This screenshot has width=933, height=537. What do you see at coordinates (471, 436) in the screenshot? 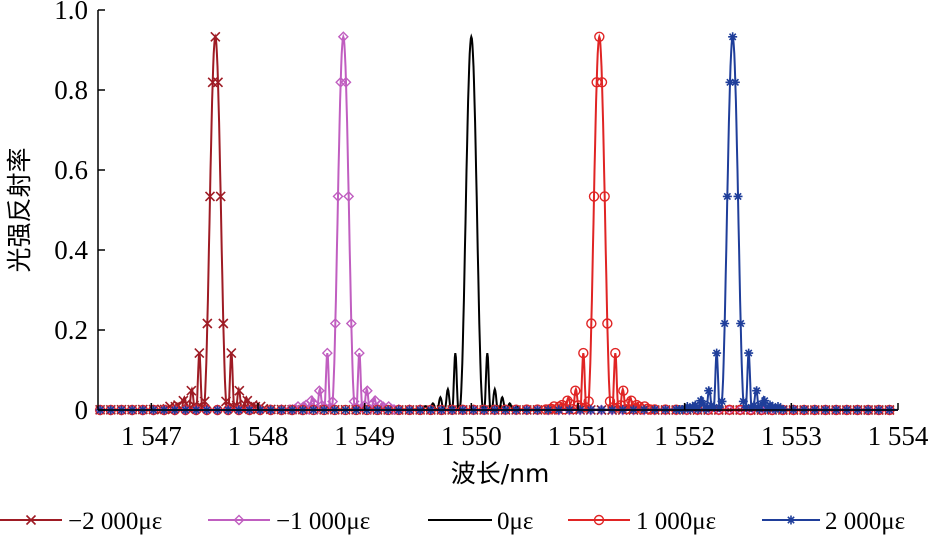
I see `x-tick-label: 1 550` at bounding box center [471, 436].